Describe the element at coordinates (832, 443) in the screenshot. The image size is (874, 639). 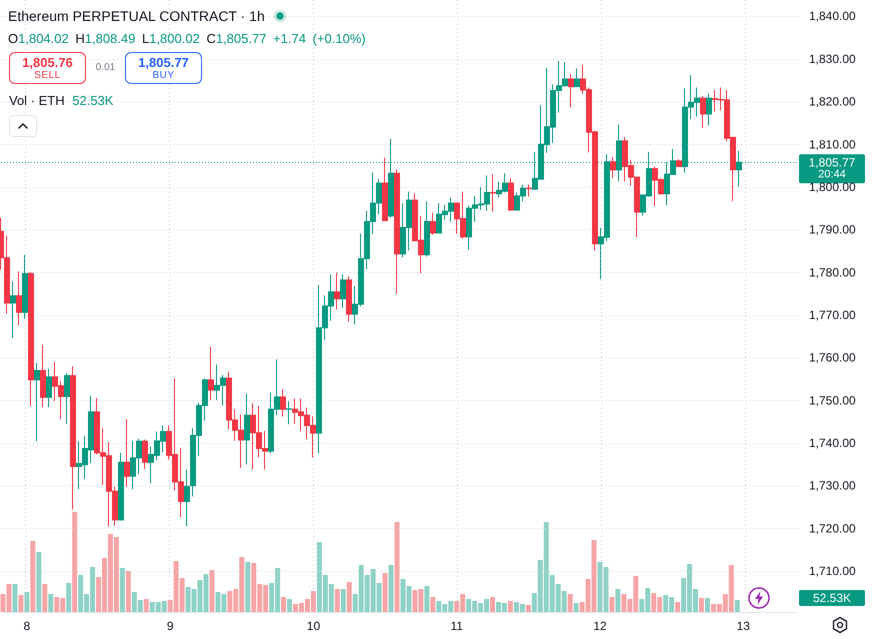
I see `y-tick-label: 1,740.00` at that location.